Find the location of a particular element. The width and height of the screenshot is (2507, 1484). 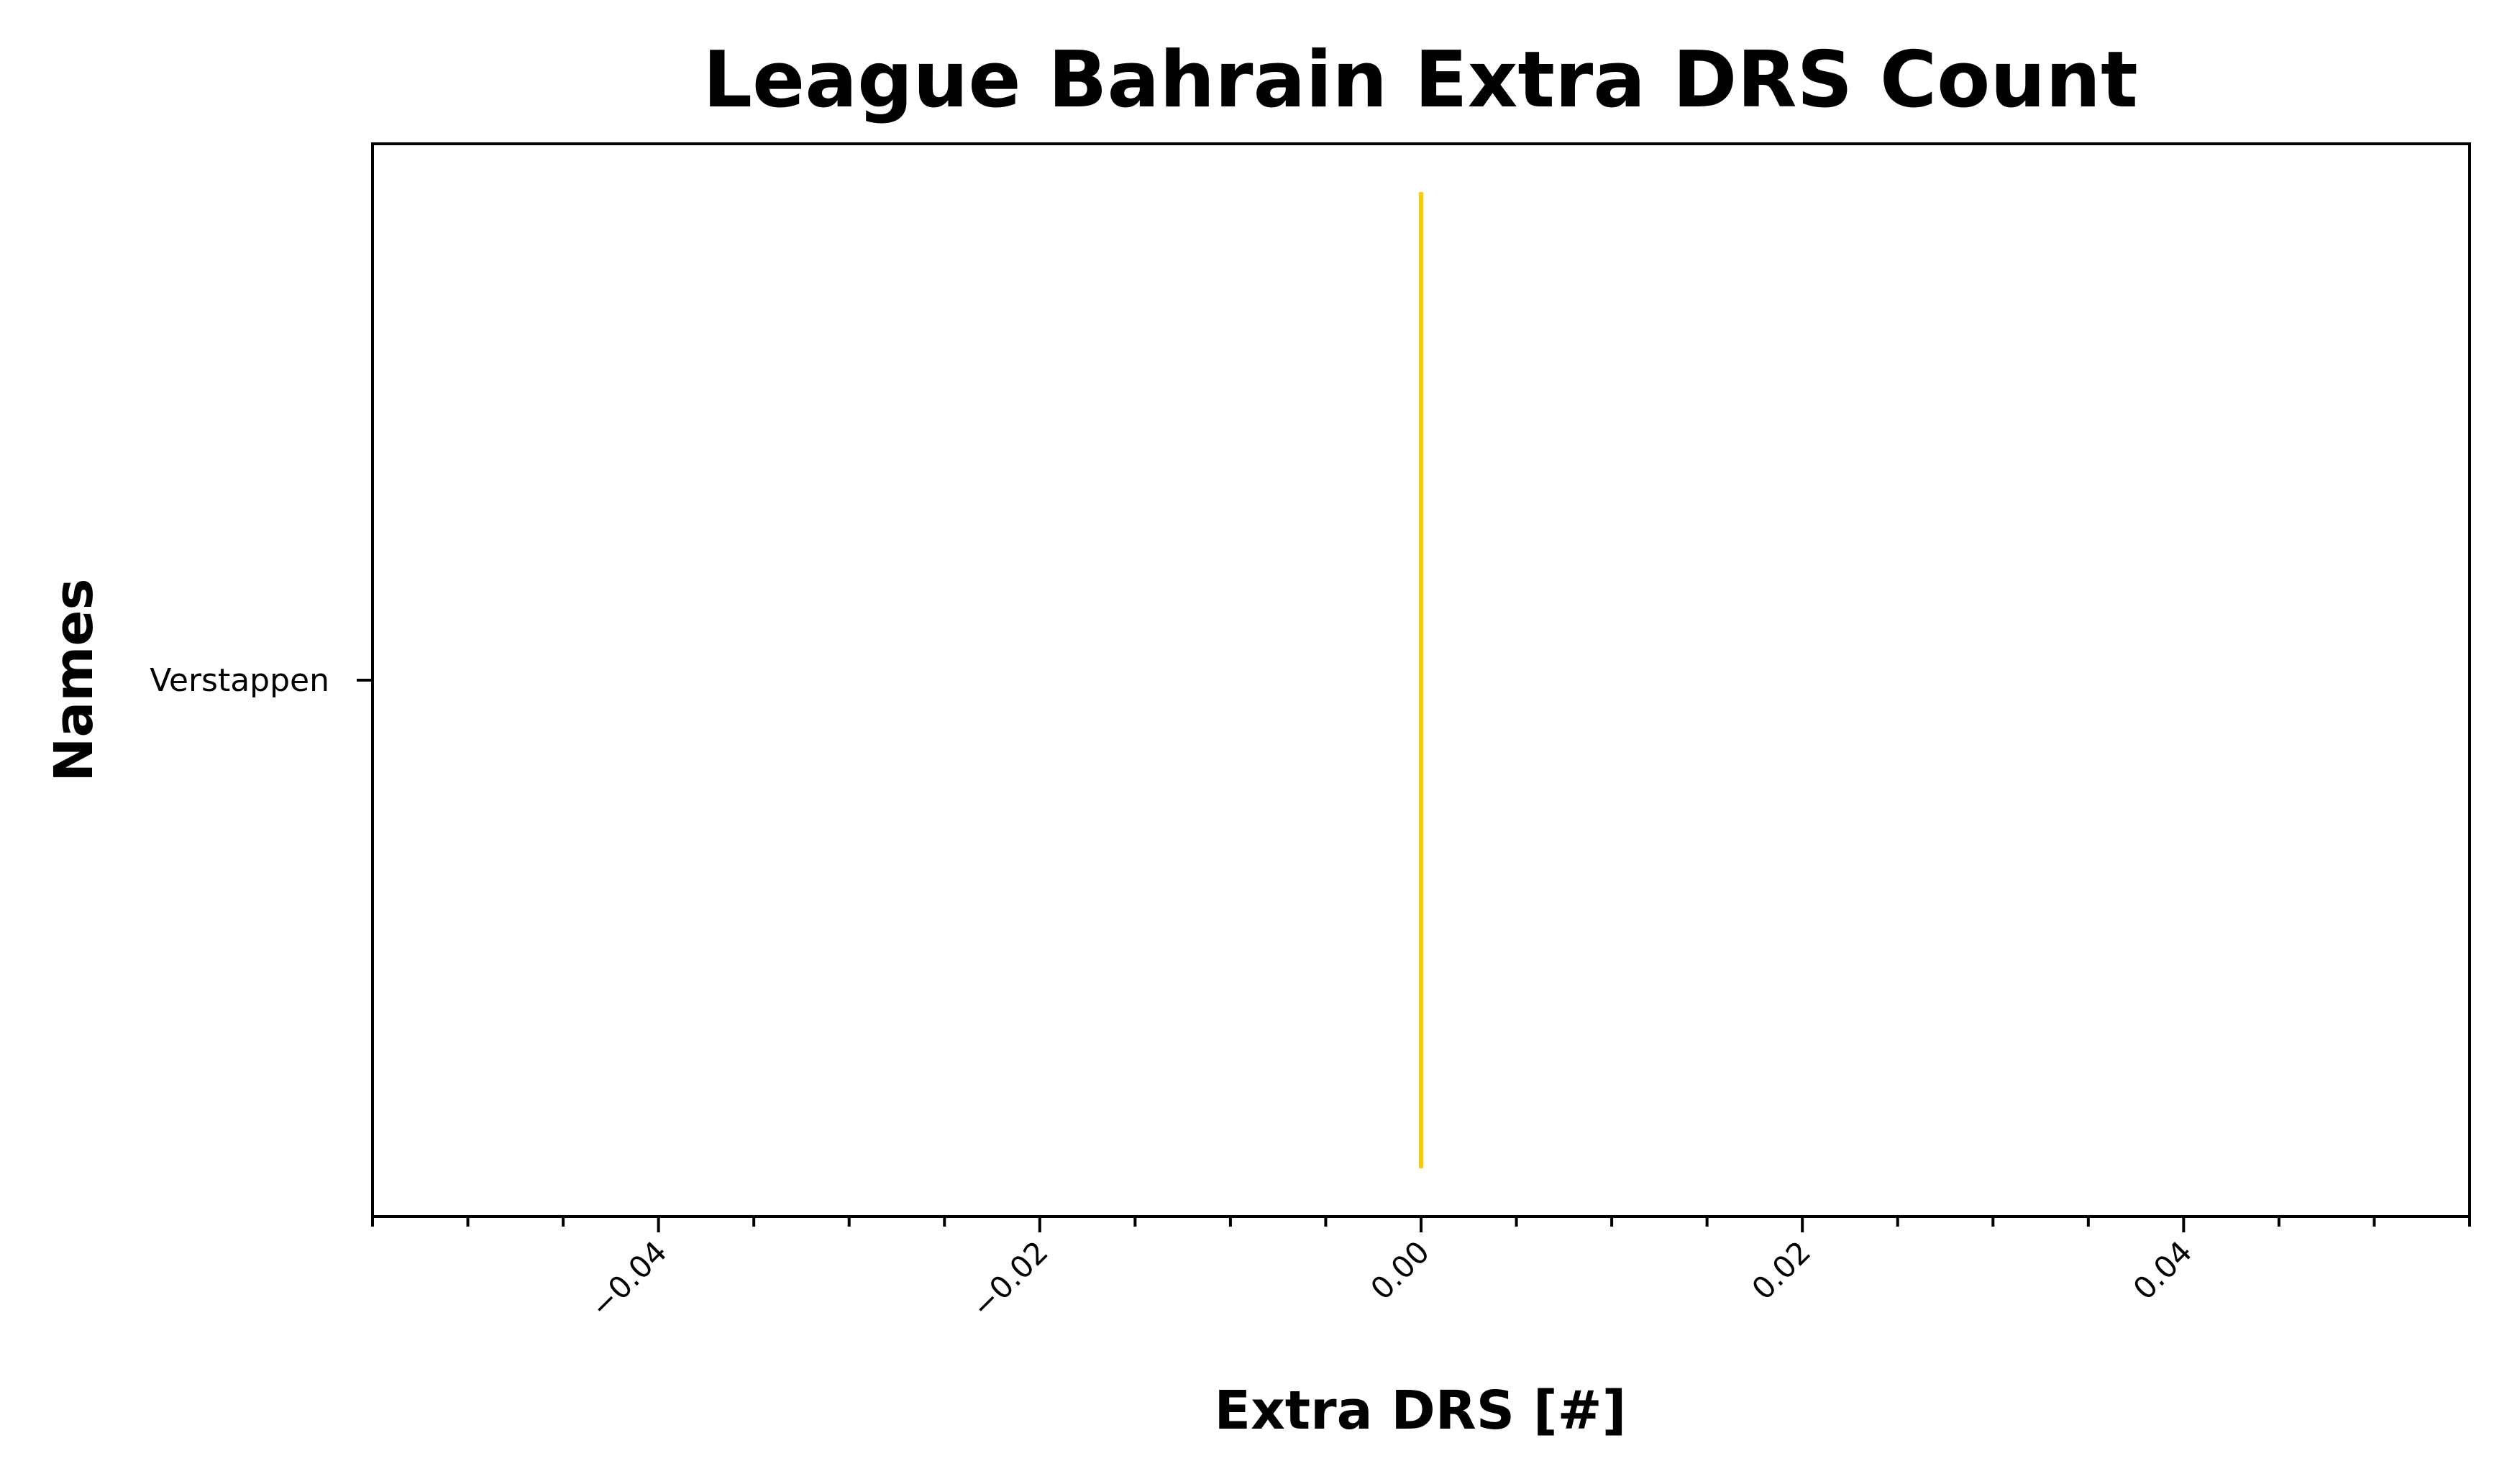

y-axis-ticks: Verstappen is located at coordinates (261, 680).